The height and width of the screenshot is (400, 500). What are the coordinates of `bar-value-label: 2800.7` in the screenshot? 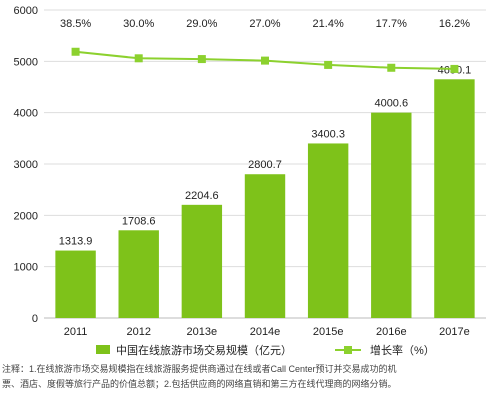 It's located at (265, 165).